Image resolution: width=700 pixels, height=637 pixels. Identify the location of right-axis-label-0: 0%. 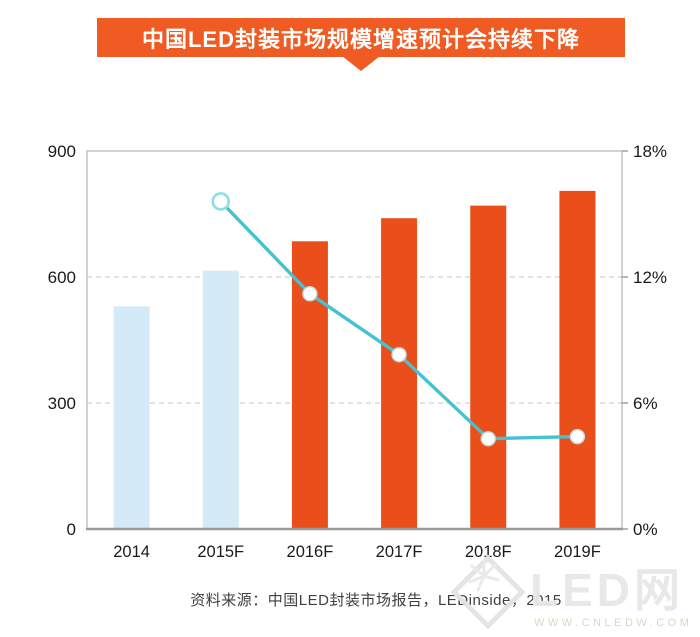
(645, 529).